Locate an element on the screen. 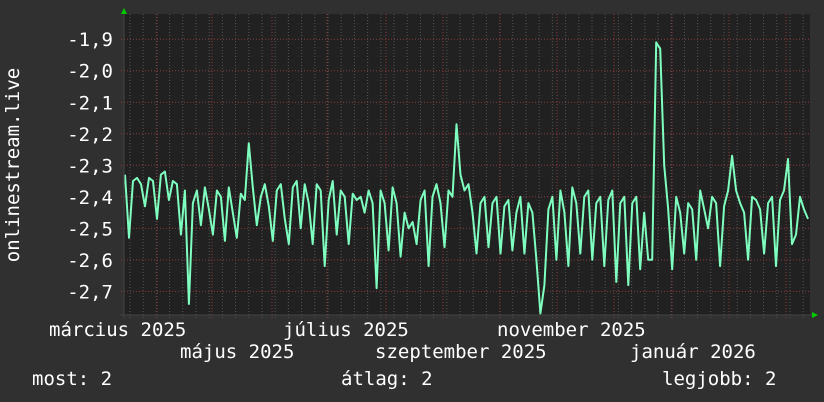 The image size is (824, 402). y-tick-label: -2,5 is located at coordinates (90, 229).